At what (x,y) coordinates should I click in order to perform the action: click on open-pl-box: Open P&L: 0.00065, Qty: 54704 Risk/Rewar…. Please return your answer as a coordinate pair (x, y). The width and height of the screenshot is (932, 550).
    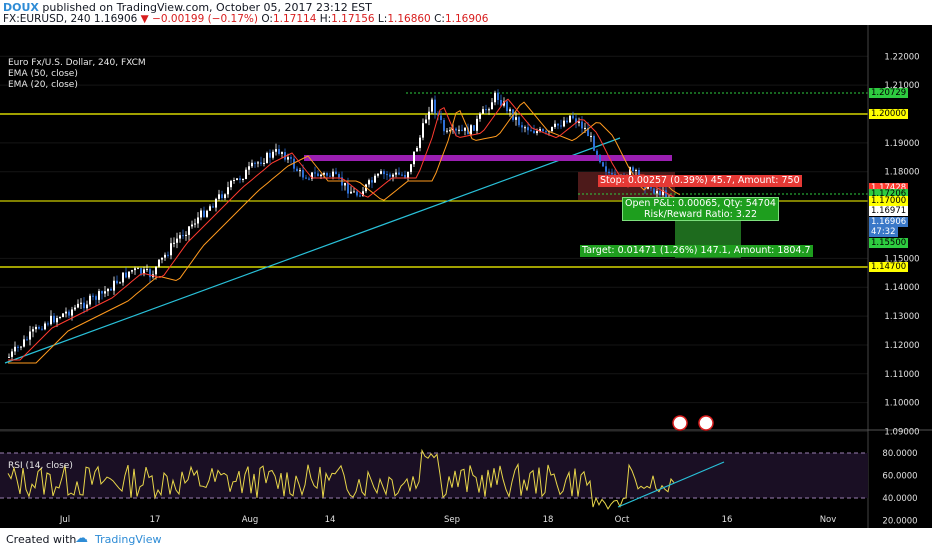
    Looking at the image, I should click on (700, 209).